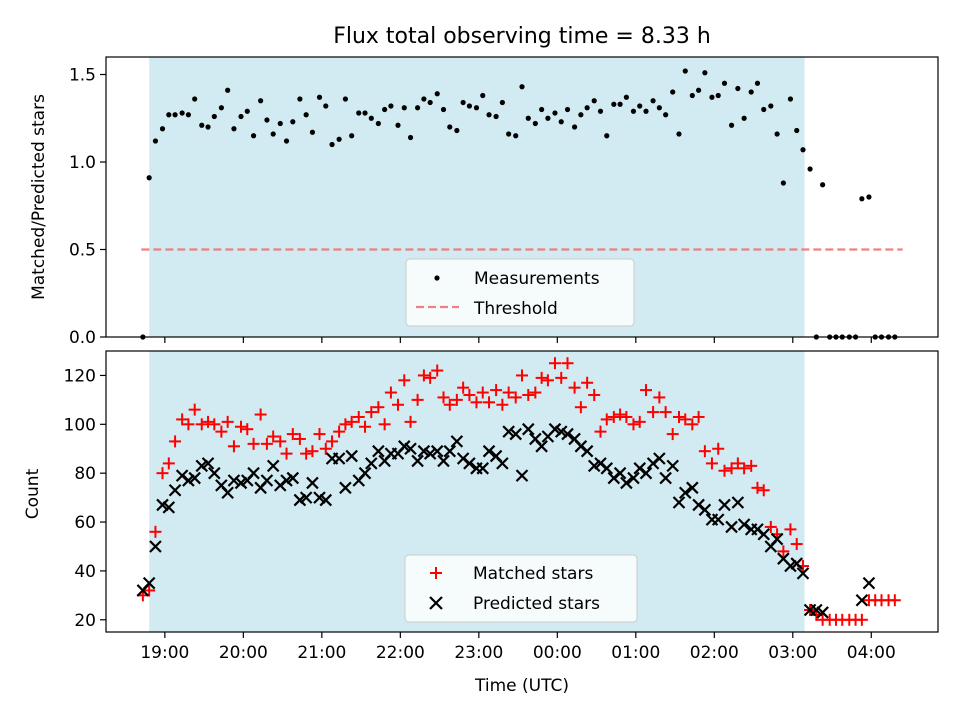 The image size is (960, 724). What do you see at coordinates (521, 686) in the screenshot?
I see `x-axis-label: Time (UTC)` at bounding box center [521, 686].